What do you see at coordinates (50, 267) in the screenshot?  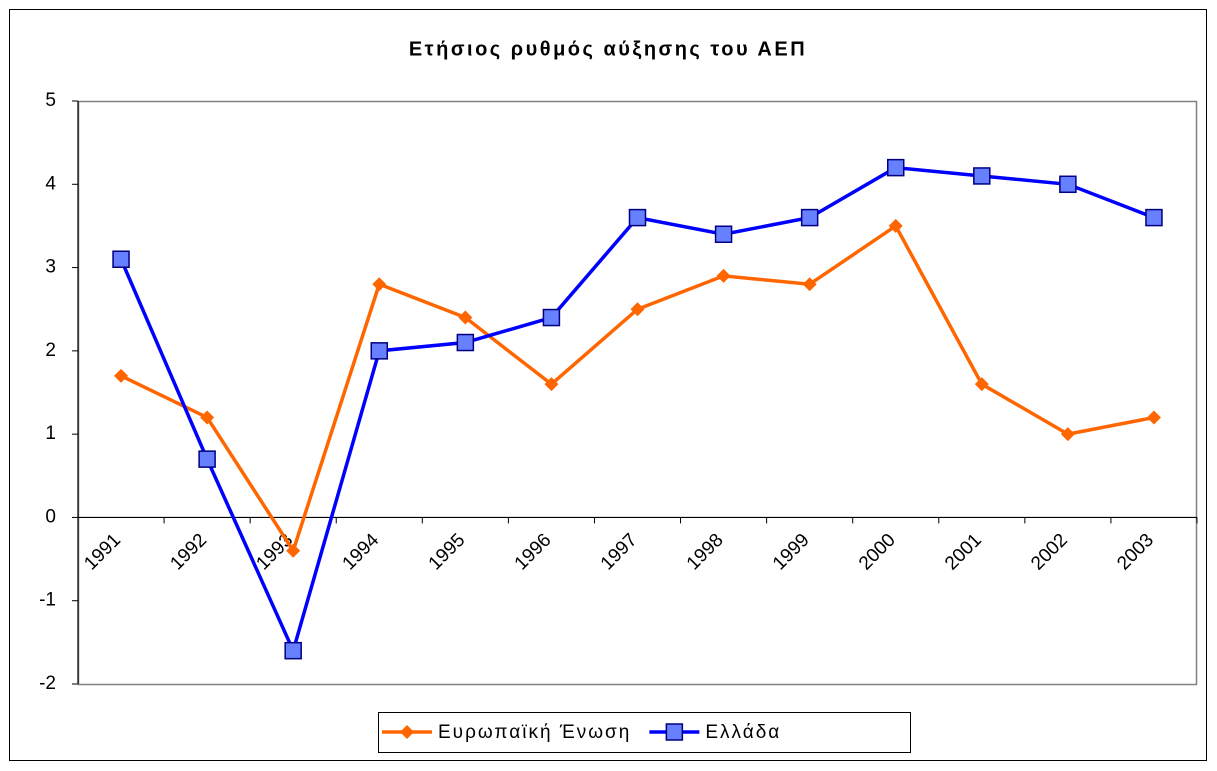 I see `y-tick-label: 3` at bounding box center [50, 267].